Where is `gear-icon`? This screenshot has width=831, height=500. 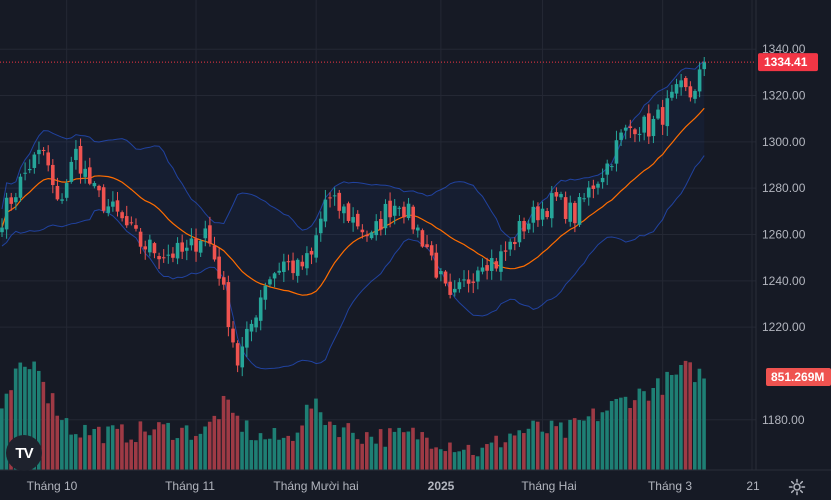 gear-icon is located at coordinates (797, 487).